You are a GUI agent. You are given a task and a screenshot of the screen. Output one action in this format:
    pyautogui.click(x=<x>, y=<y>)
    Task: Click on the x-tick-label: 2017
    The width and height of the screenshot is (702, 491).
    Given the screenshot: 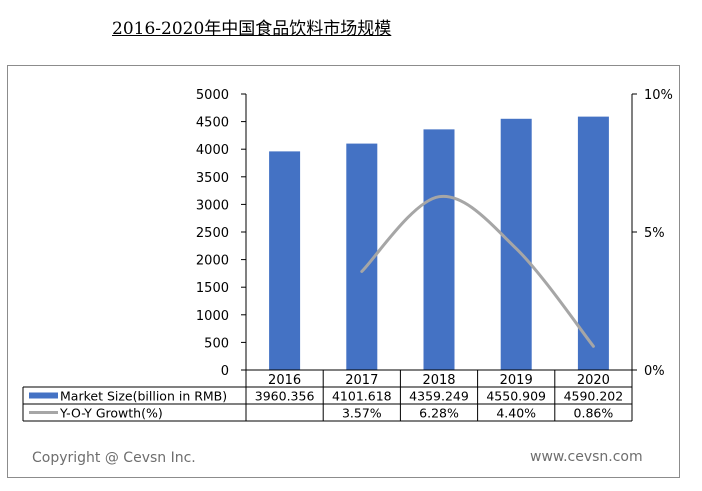 What is the action you would take?
    pyautogui.click(x=361, y=380)
    